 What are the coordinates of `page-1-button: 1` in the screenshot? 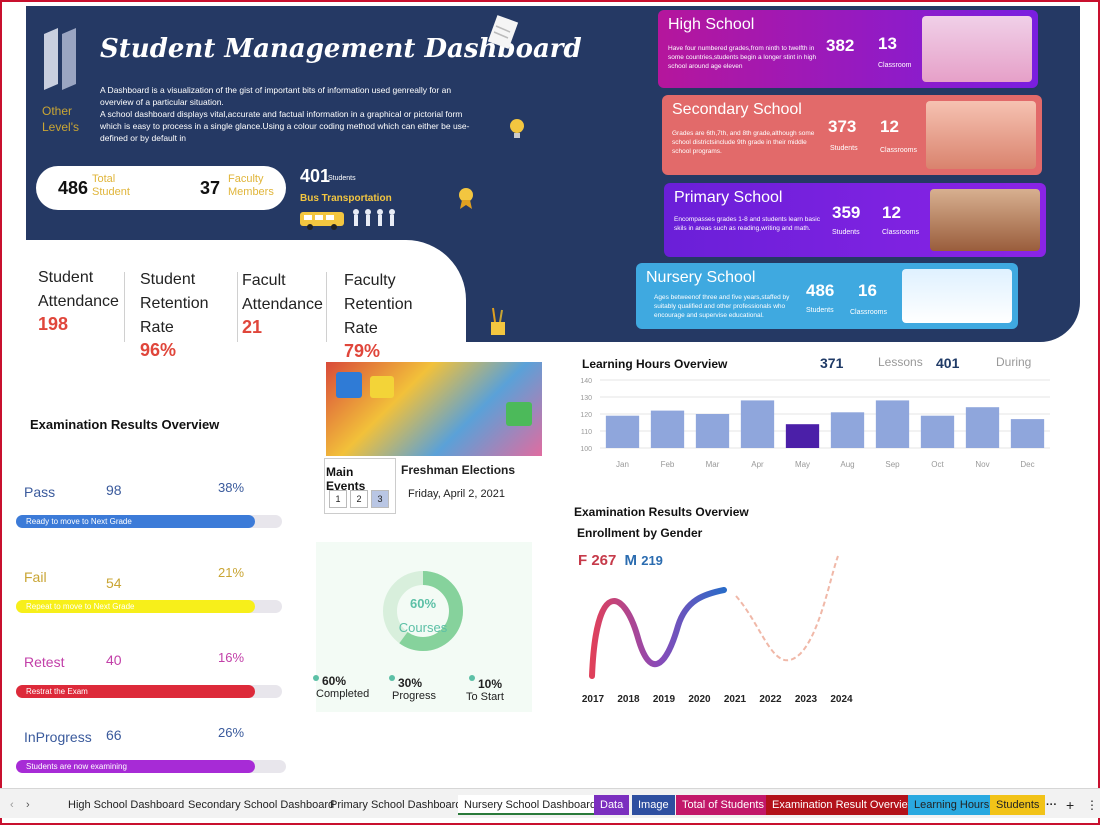 It's located at (338, 499).